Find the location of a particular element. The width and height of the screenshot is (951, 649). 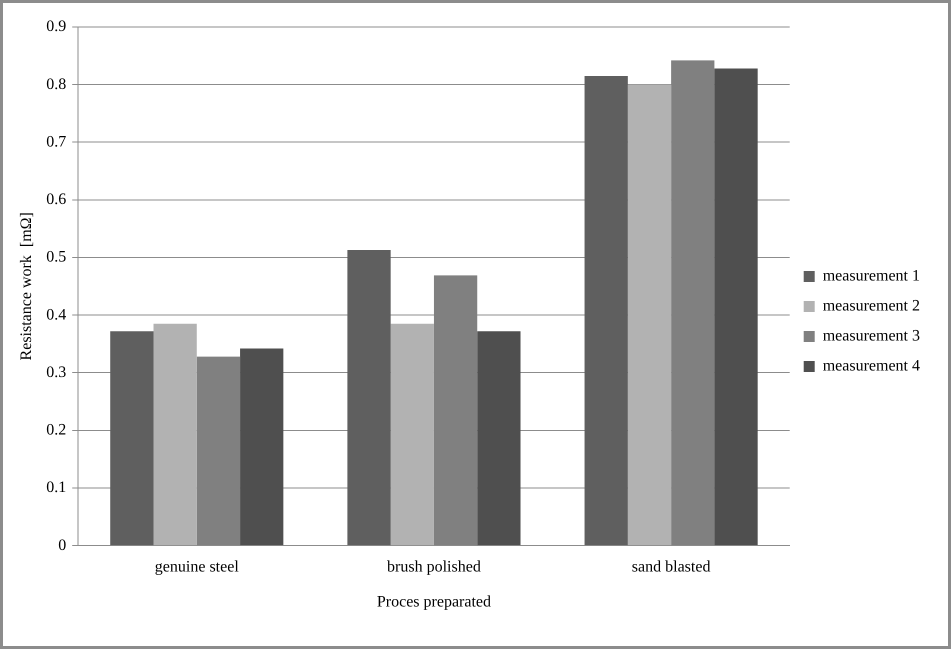

y-axis-title: Resistance work [mΩ] is located at coordinates (26, 286).